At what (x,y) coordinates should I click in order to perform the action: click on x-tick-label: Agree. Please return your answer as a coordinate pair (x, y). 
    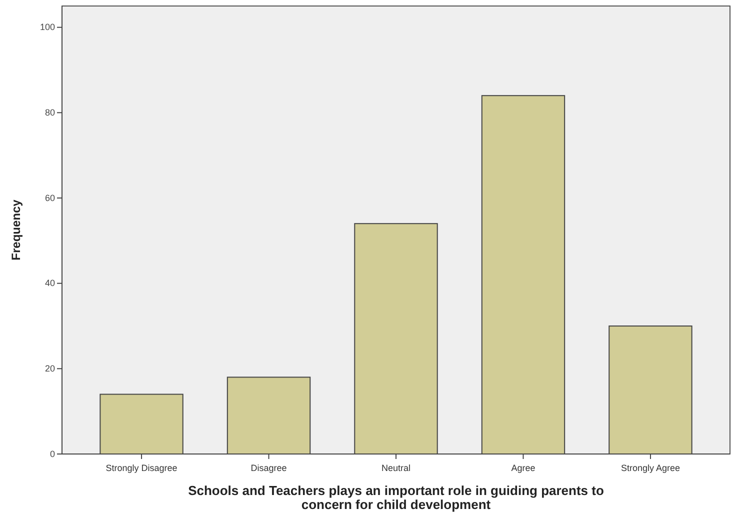
    Looking at the image, I should click on (523, 468).